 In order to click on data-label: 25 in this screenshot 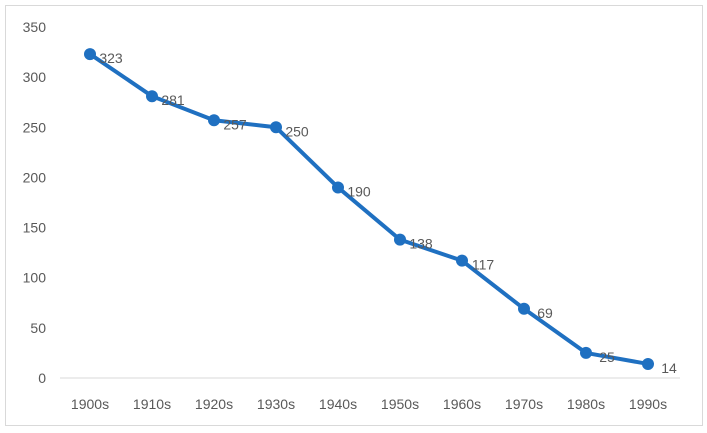, I will do `click(607, 357)`.